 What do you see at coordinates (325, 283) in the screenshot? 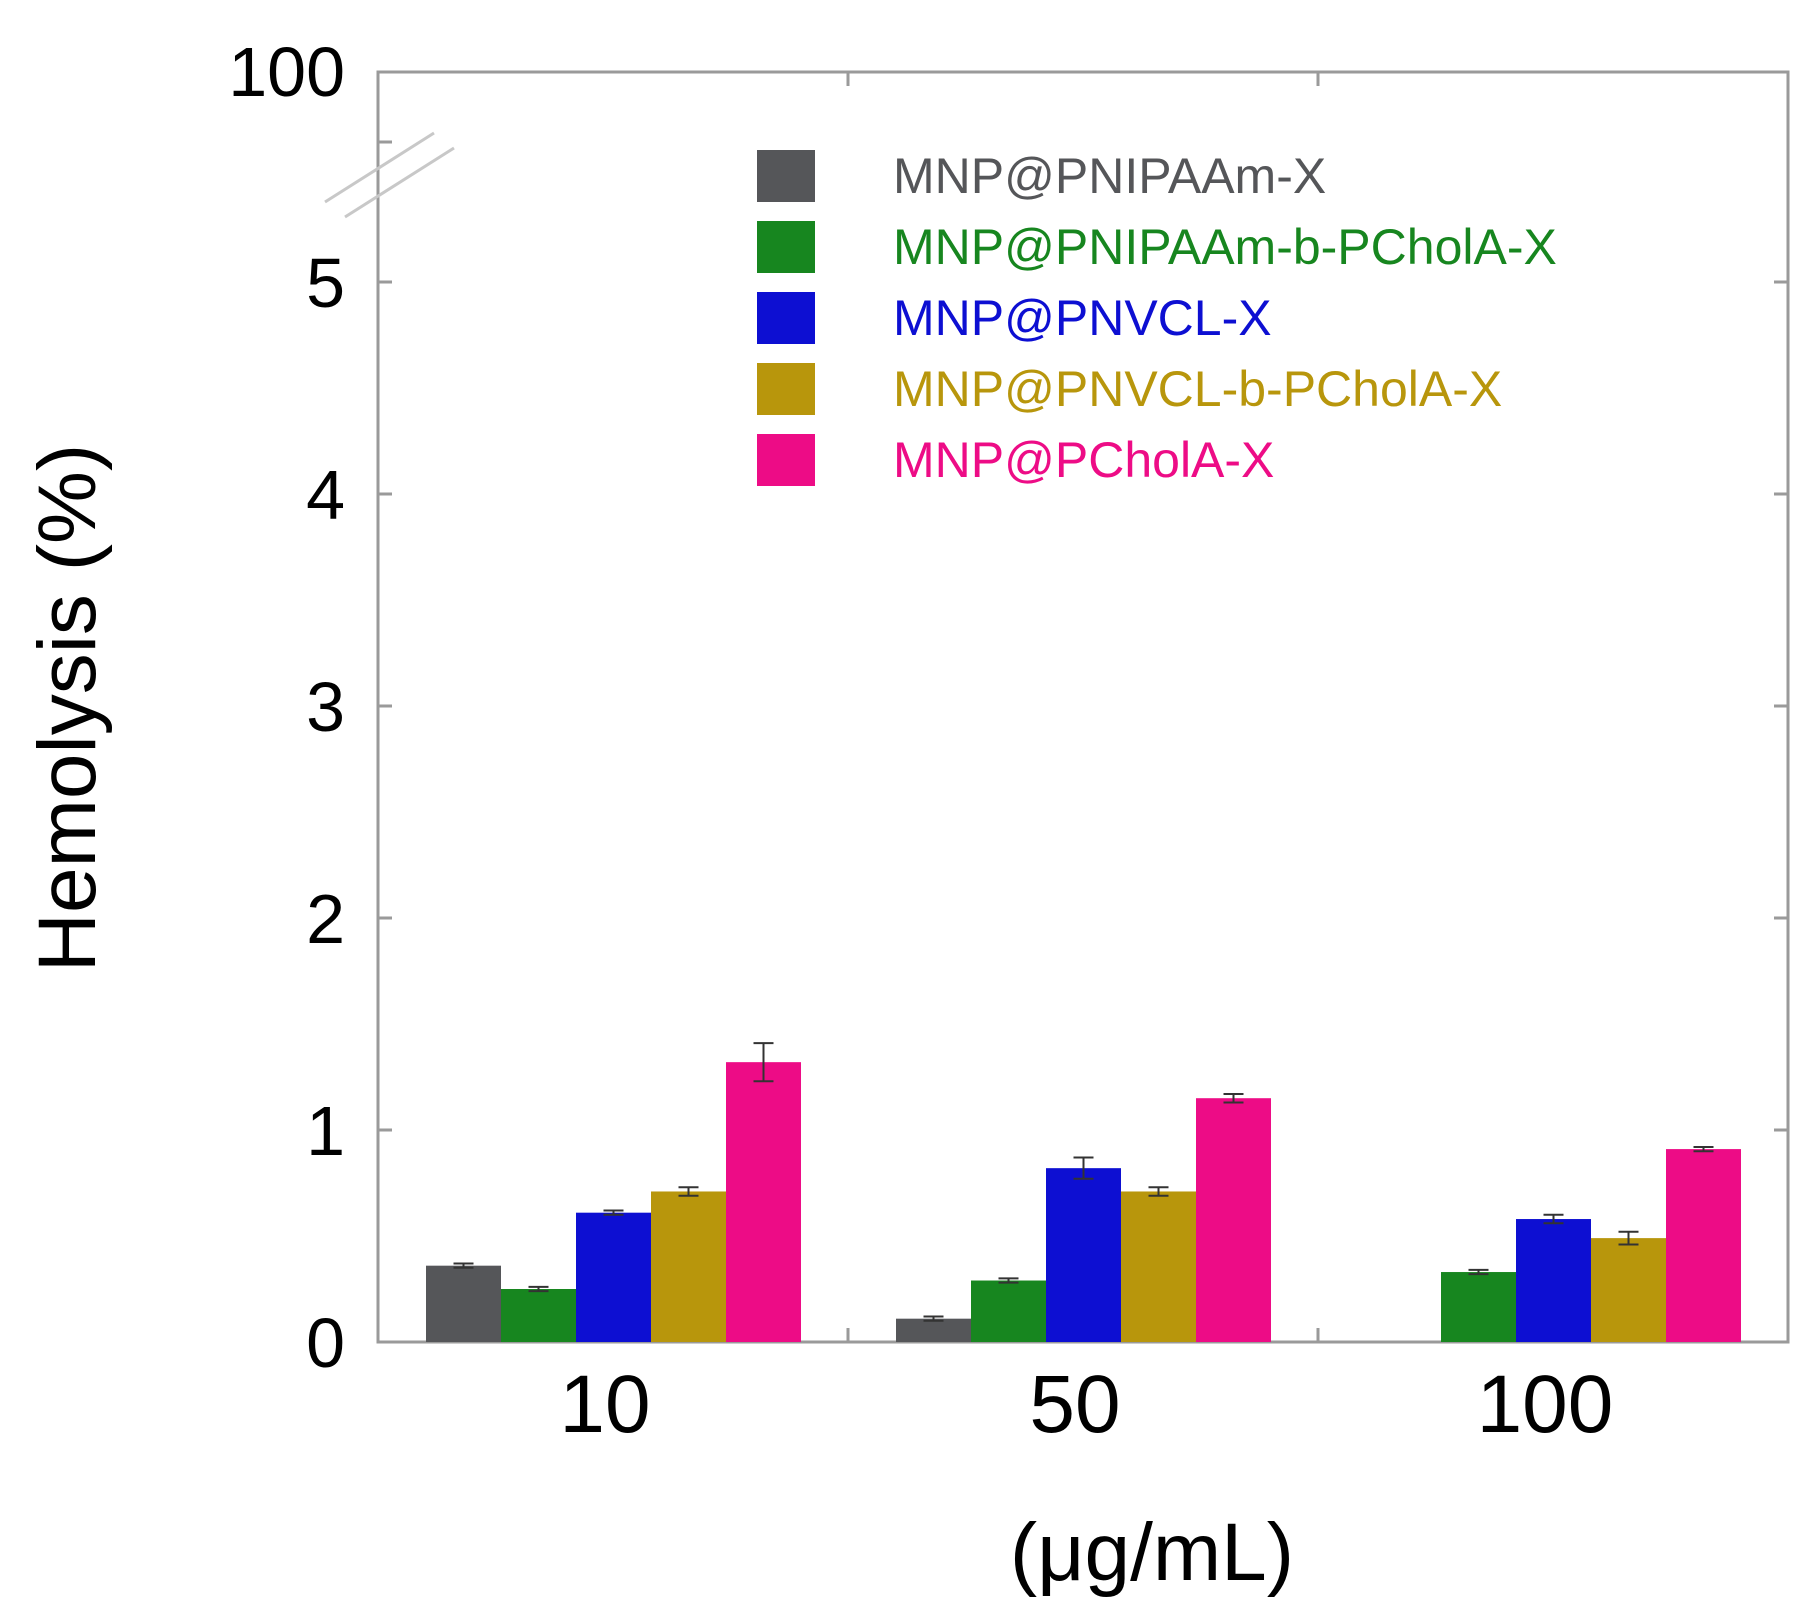
I see `y-tick-label: 5` at bounding box center [325, 283].